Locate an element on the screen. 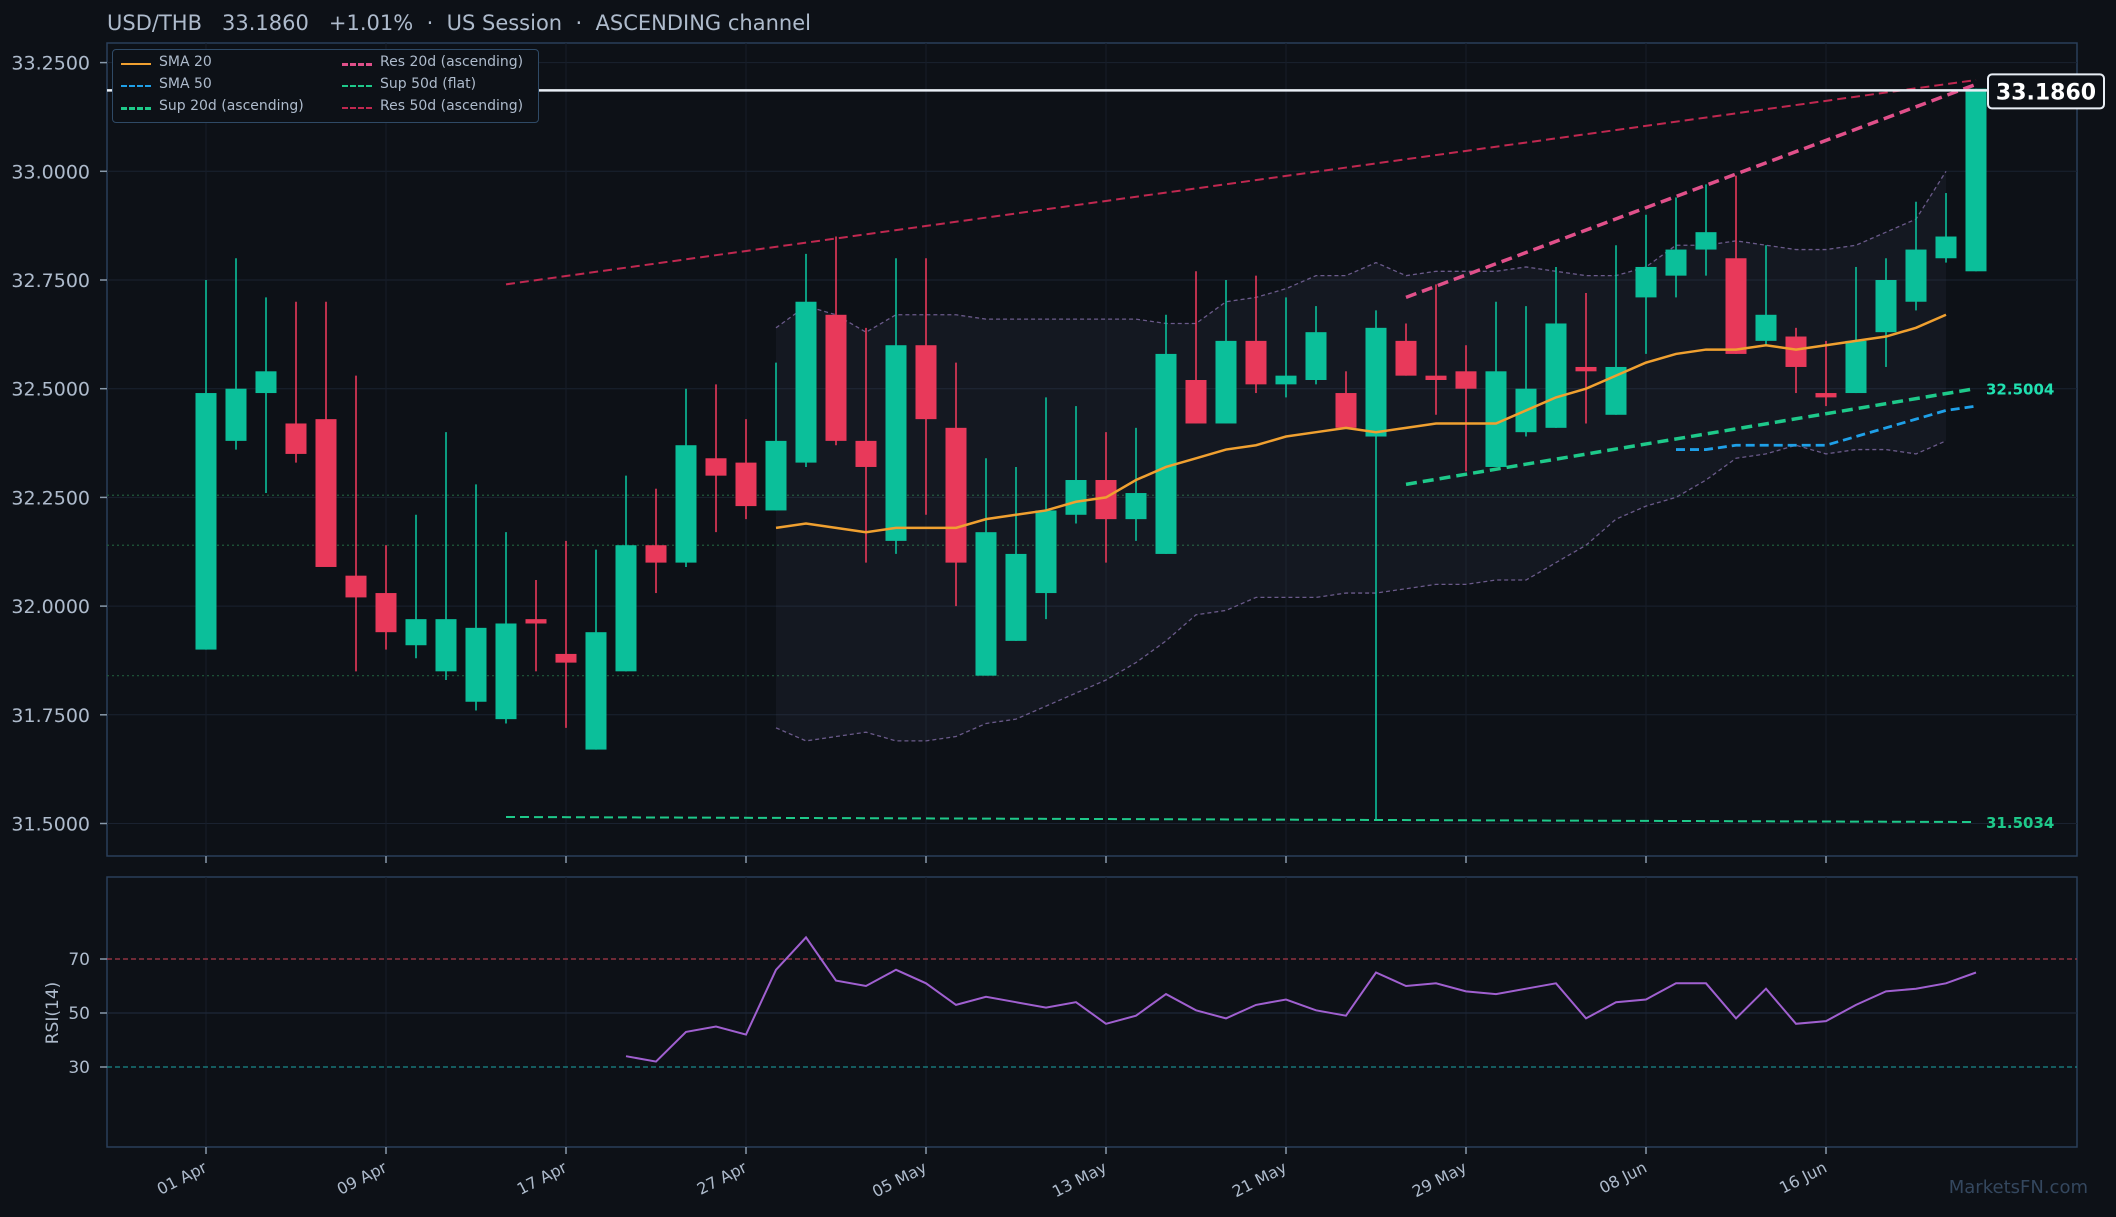 Image resolution: width=2116 pixels, height=1217 pixels. sma20-line is located at coordinates (1361, 423).